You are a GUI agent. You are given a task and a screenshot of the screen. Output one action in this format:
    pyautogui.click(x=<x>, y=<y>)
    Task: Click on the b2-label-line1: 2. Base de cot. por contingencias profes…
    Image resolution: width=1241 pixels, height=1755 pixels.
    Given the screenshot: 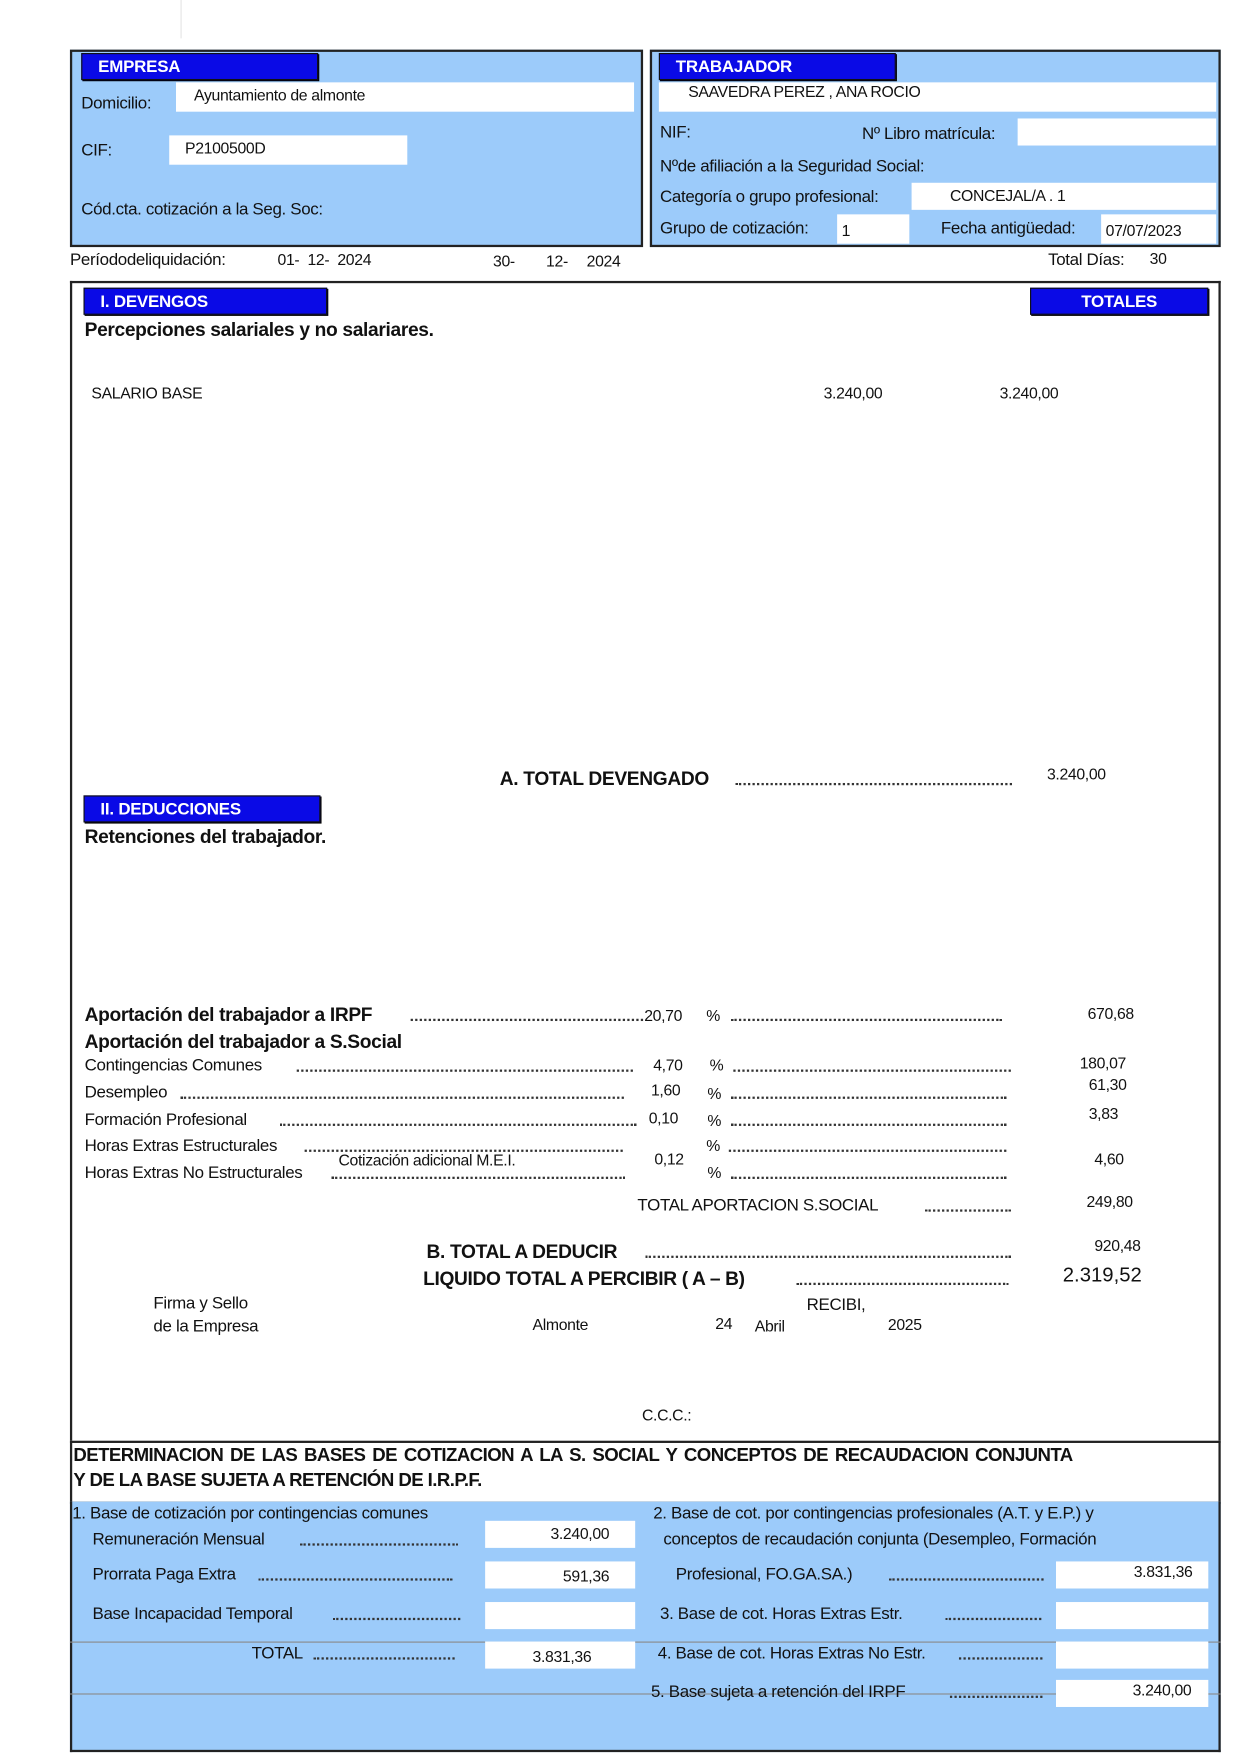 What is the action you would take?
    pyautogui.click(x=873, y=1513)
    